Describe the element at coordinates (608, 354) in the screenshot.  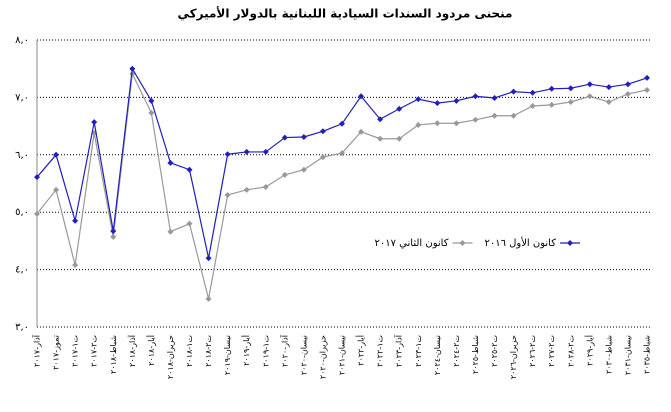
I see `x-tick-label: شباط-٢٠٣٠` at that location.